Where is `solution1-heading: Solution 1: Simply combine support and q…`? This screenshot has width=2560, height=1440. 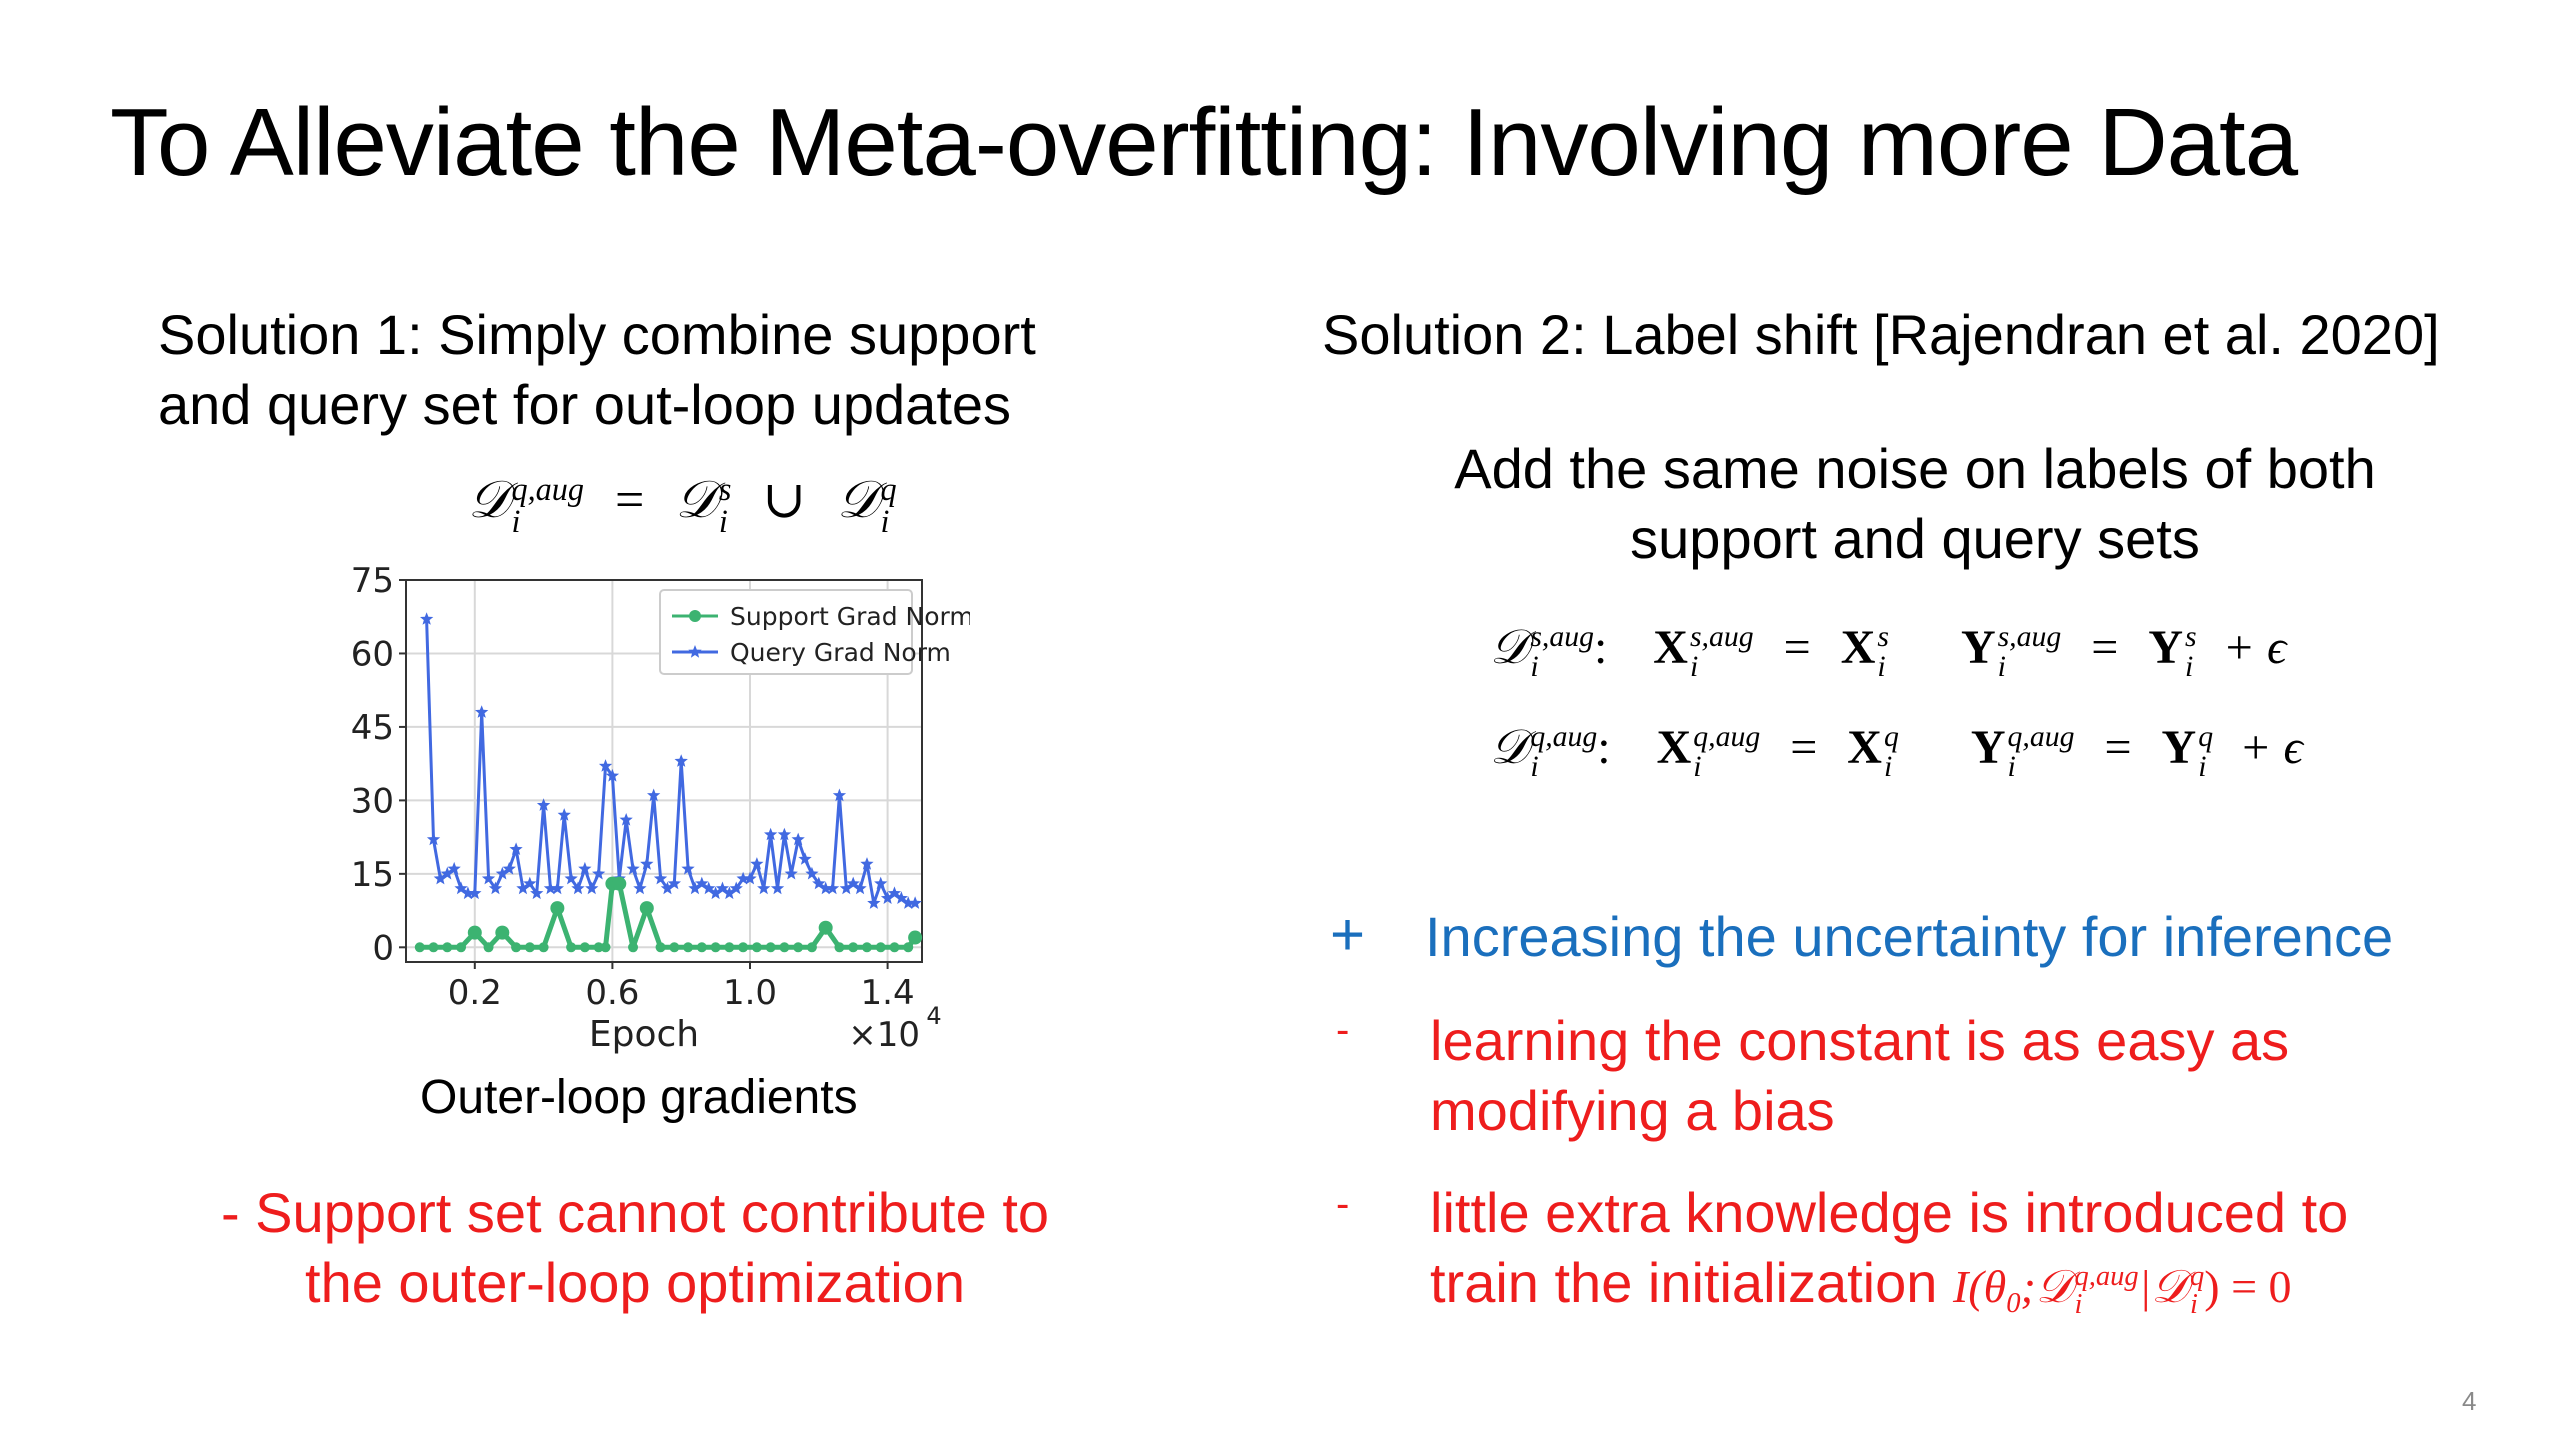
solution1-heading: Solution 1: Simply combine support and q… is located at coordinates (597, 370).